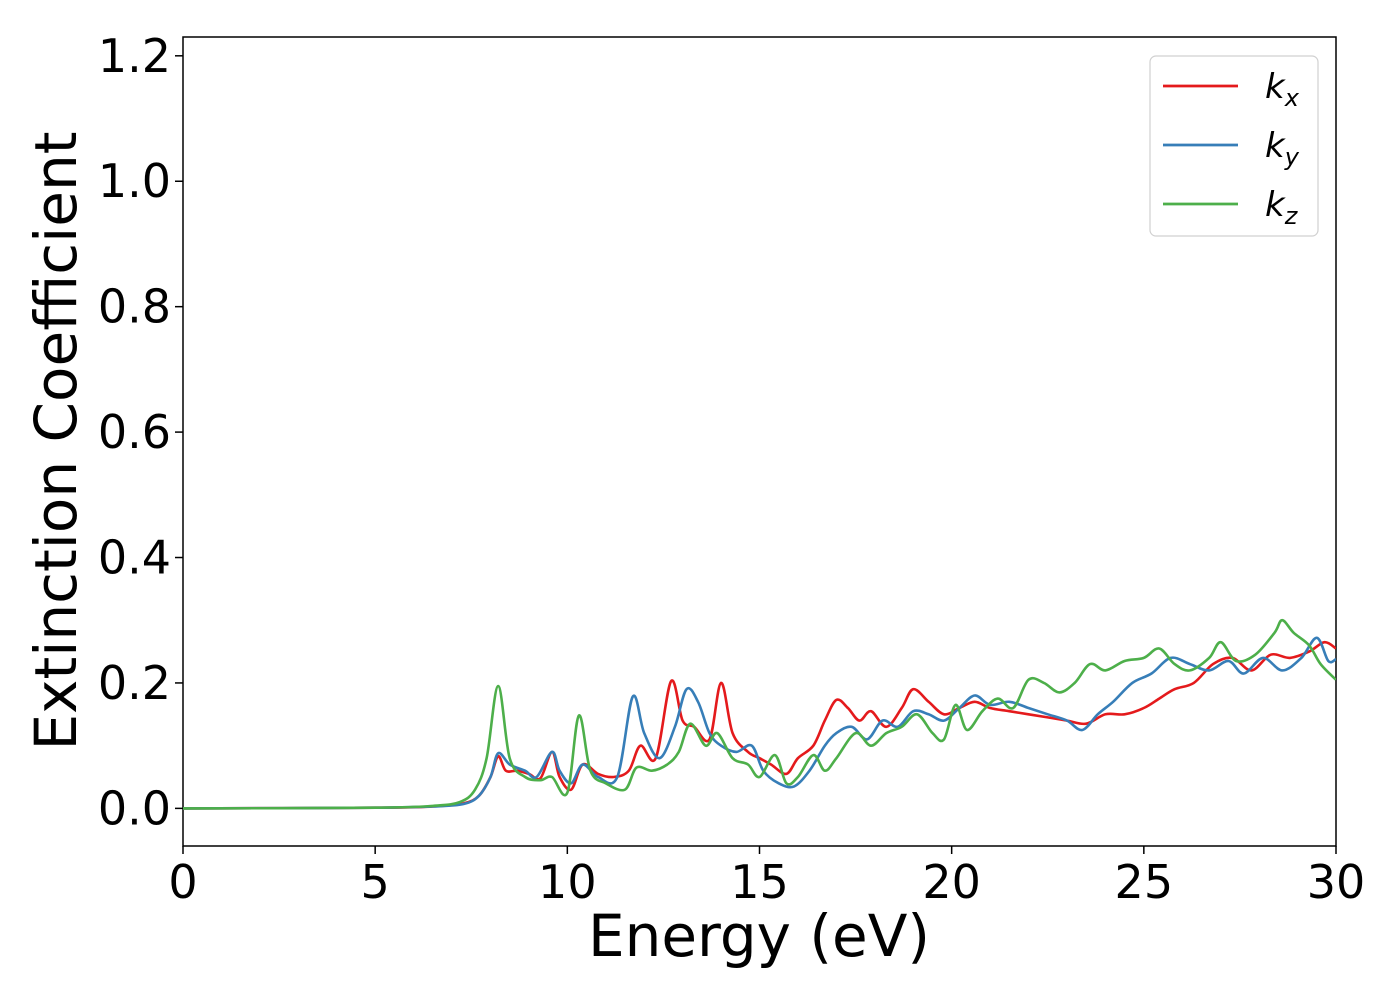  Describe the element at coordinates (134, 808) in the screenshot. I see `y-tick-label: 0.0` at that location.